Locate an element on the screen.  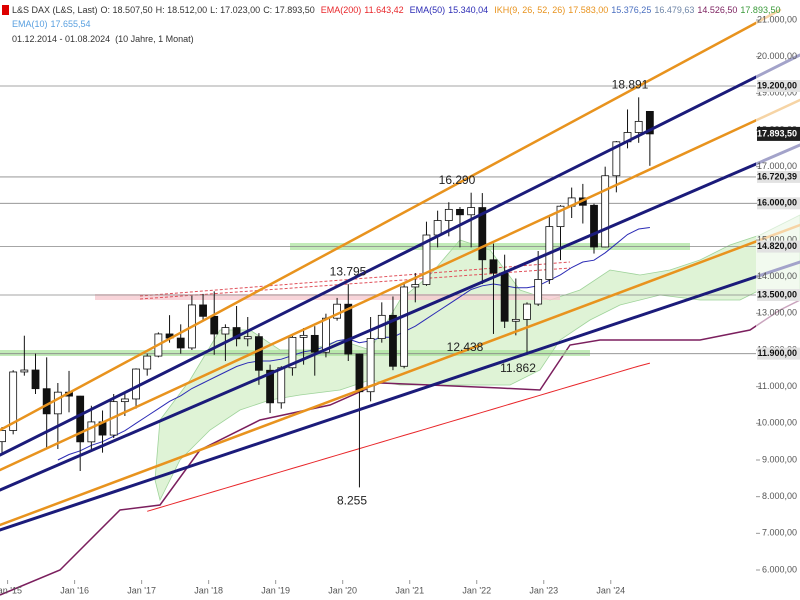
legend-name: IKH(9, 26, 52, 26) is located at coordinates (529, 10).